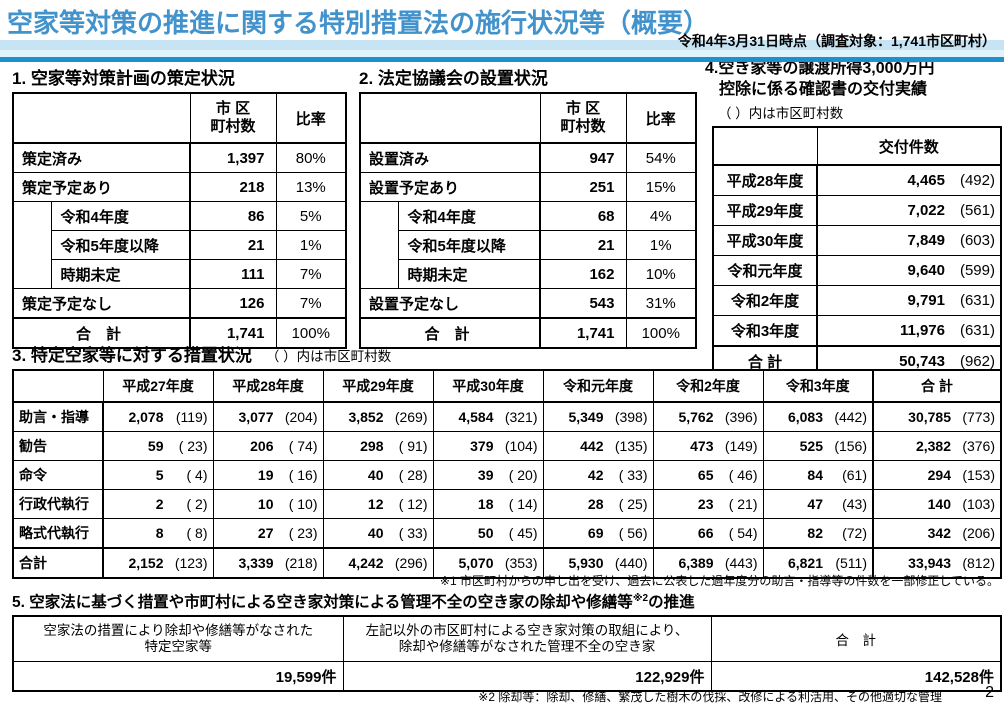  Describe the element at coordinates (413, 446) in the screenshot. I see `municipality-count: ( 91)` at that location.